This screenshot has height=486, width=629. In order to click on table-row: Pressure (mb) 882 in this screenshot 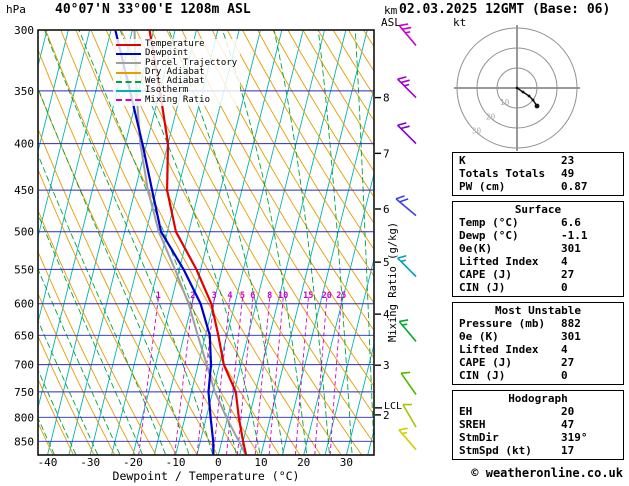, I will do `click(538, 323)`.